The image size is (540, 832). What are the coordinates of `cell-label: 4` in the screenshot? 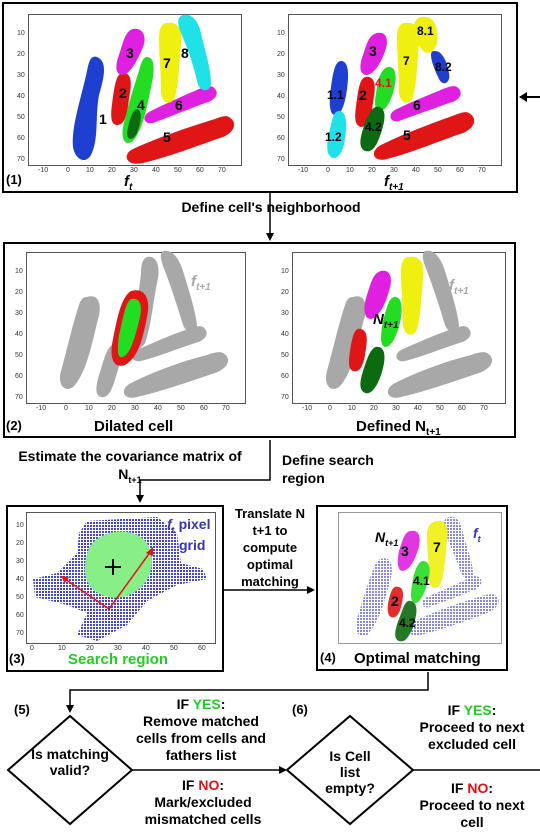 It's located at (141, 105).